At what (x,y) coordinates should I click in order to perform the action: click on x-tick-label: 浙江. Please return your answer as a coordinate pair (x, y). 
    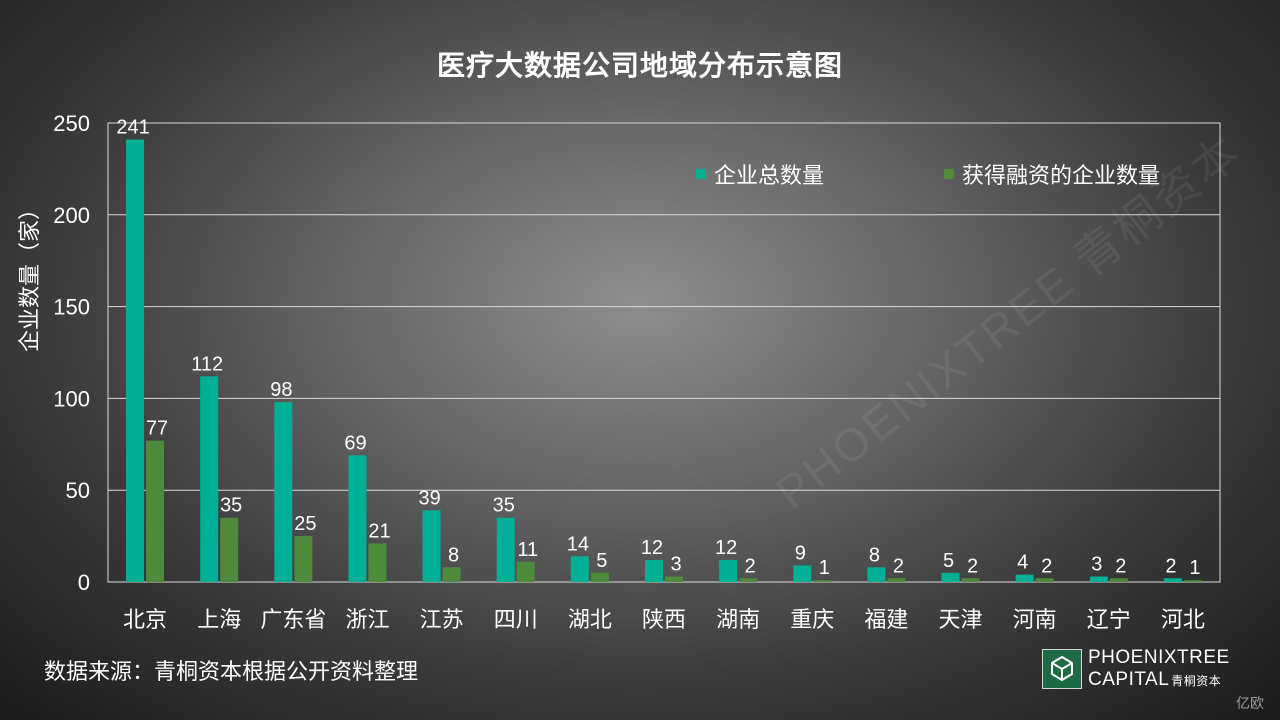
    Looking at the image, I should click on (367, 620).